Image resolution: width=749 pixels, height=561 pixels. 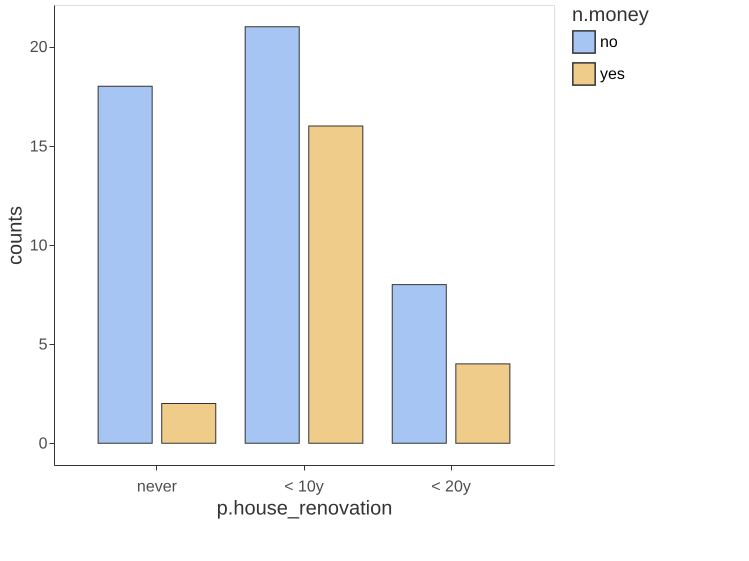 I want to click on y-axis-title: counts, so click(x=15, y=235).